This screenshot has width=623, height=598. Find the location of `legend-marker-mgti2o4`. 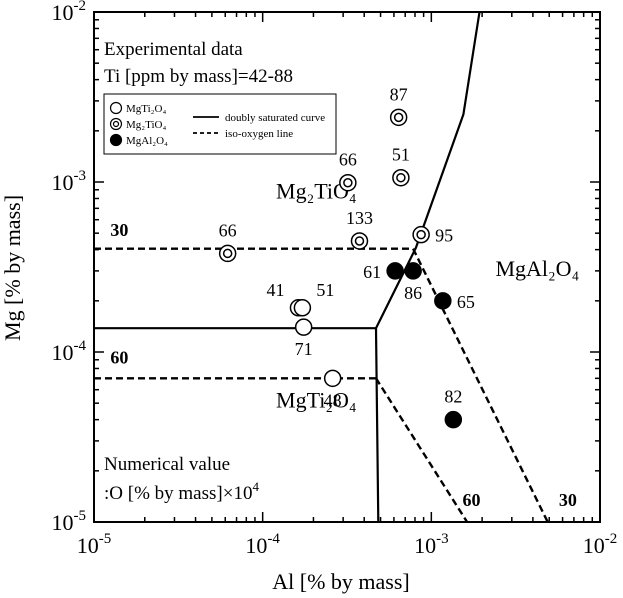

legend-marker-mgti2o4 is located at coordinates (116, 108).